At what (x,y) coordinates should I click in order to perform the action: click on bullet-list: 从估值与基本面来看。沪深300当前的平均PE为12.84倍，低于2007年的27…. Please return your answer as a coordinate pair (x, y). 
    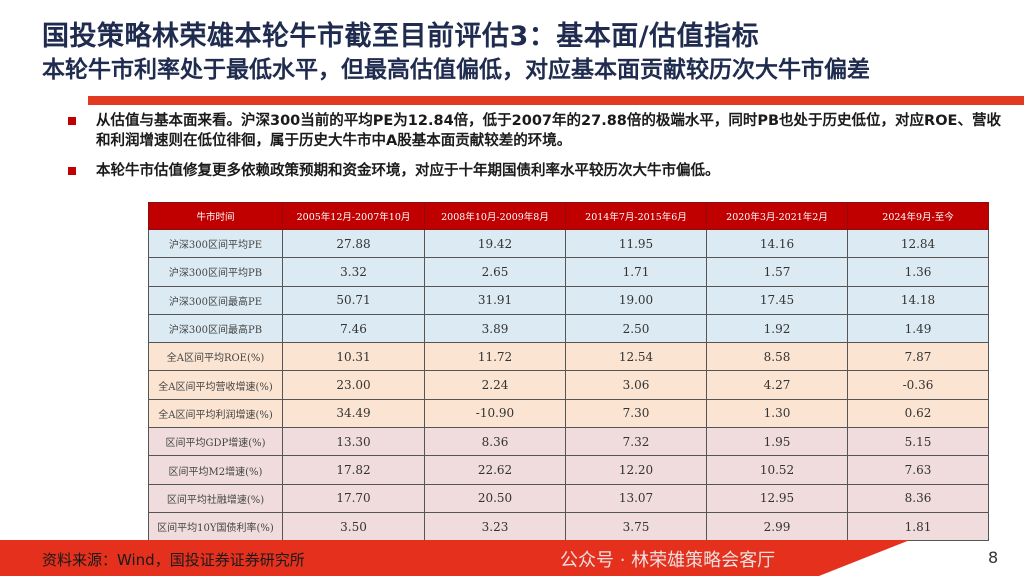
    Looking at the image, I should click on (538, 146).